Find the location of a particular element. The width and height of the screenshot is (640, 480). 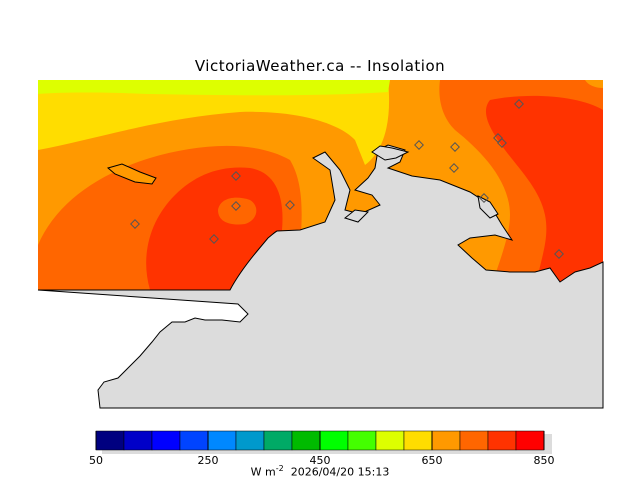

units-label: W m is located at coordinates (263, 472).